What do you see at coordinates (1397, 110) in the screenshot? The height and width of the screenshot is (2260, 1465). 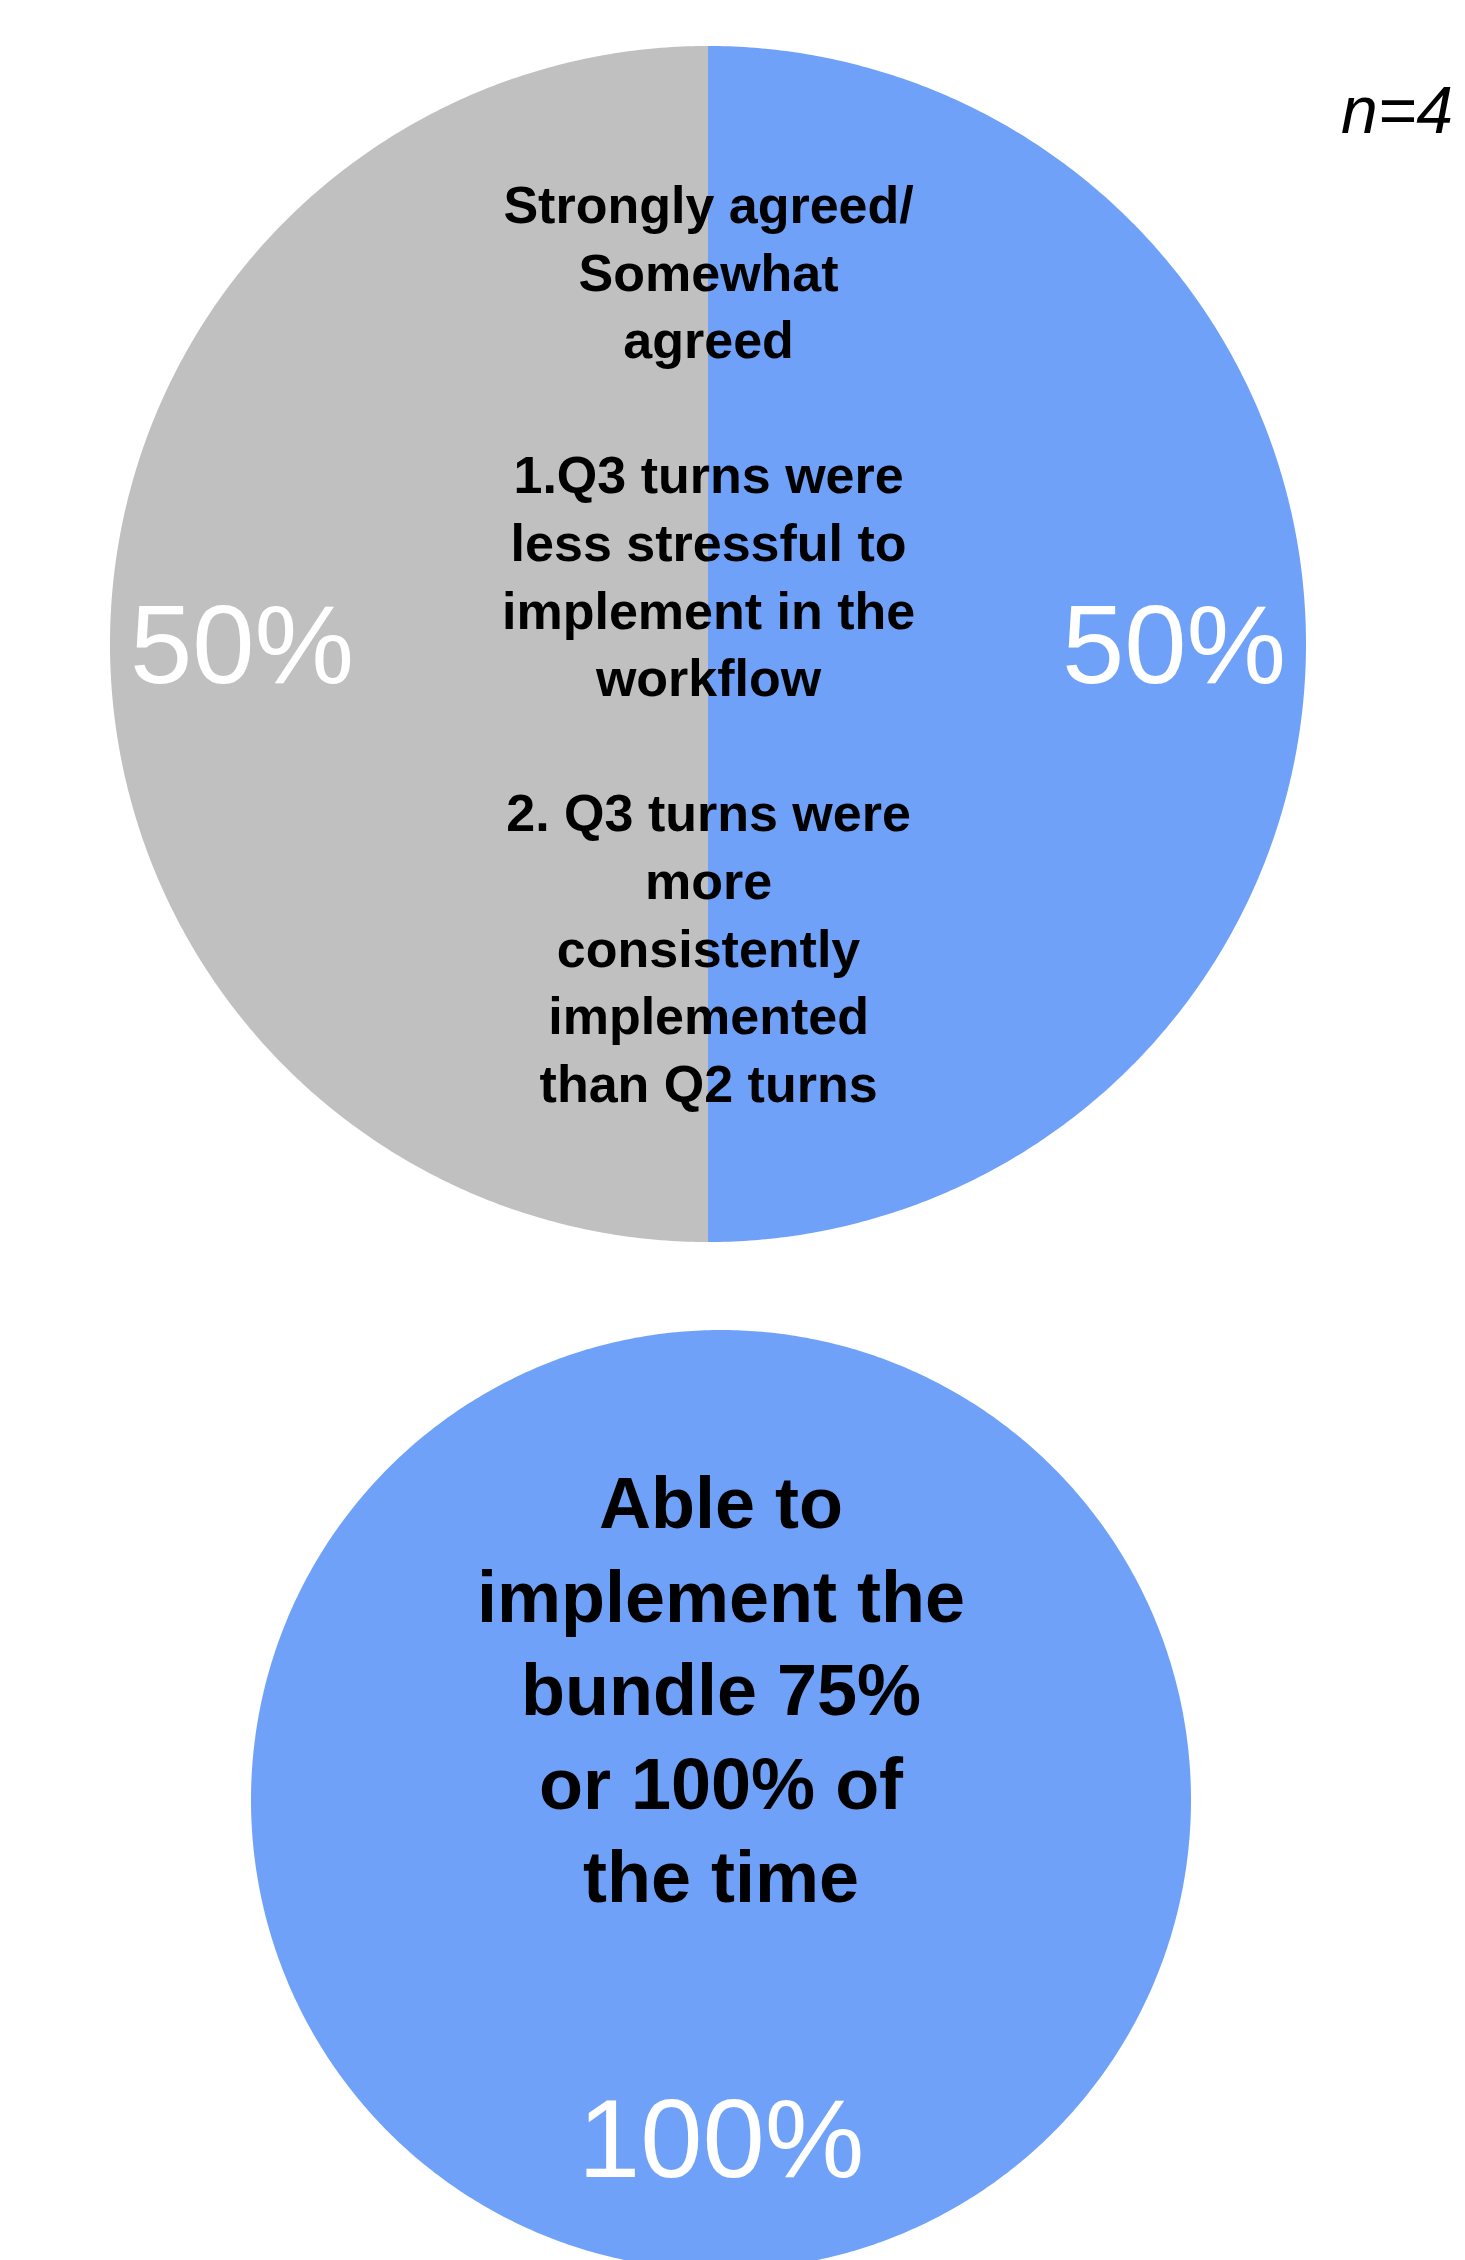 I see `text: n=4` at bounding box center [1397, 110].